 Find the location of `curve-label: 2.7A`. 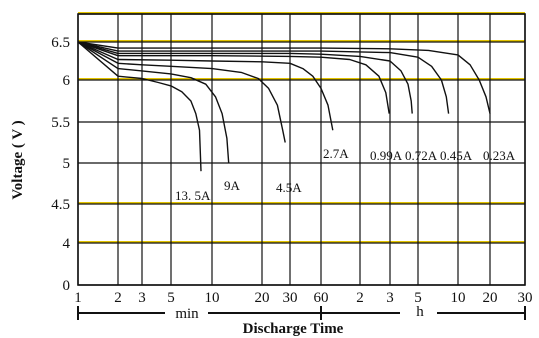

curve-label: 2.7A is located at coordinates (336, 153).